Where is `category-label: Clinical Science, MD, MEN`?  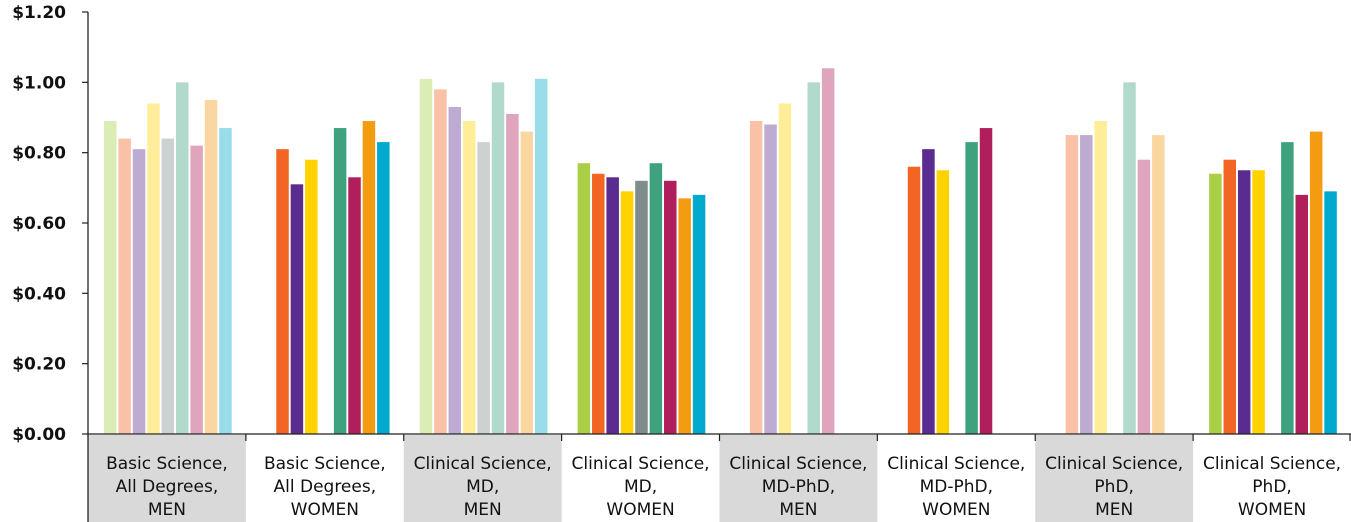
category-label: Clinical Science, MD, MEN is located at coordinates (483, 487).